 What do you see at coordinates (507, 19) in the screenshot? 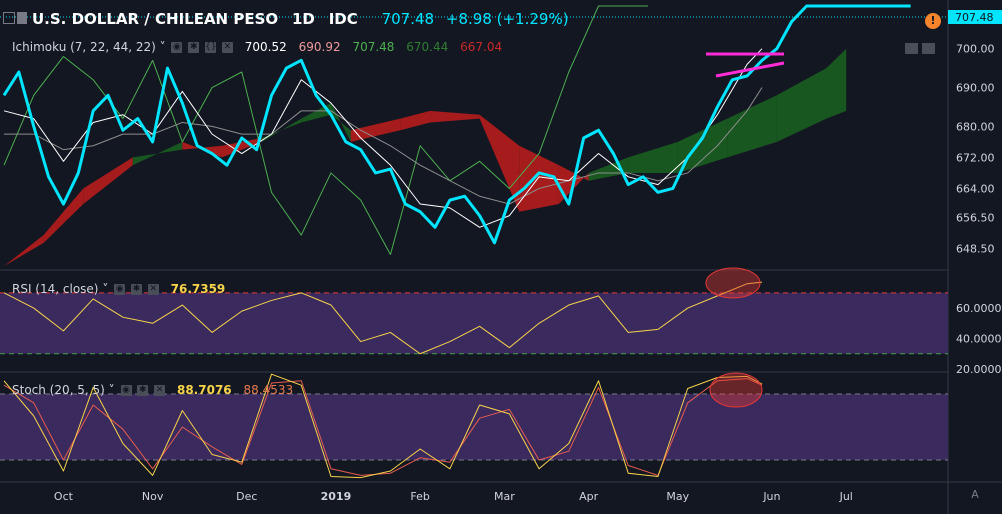
I see `price-change: +8.98 (+1.29%)` at bounding box center [507, 19].